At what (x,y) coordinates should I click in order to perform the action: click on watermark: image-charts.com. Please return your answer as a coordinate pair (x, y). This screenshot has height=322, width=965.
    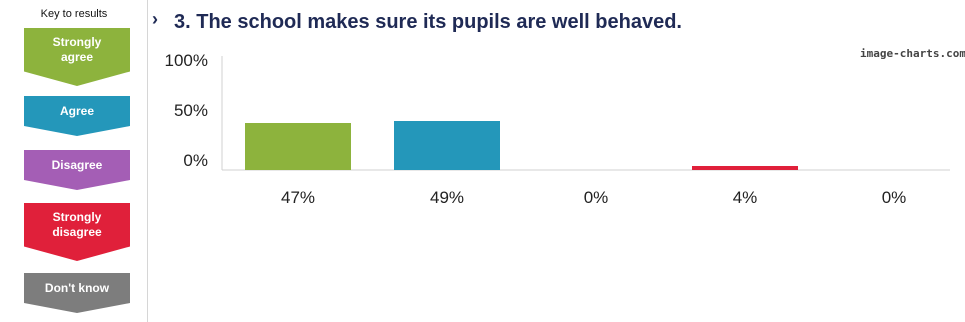
    Looking at the image, I should click on (912, 53).